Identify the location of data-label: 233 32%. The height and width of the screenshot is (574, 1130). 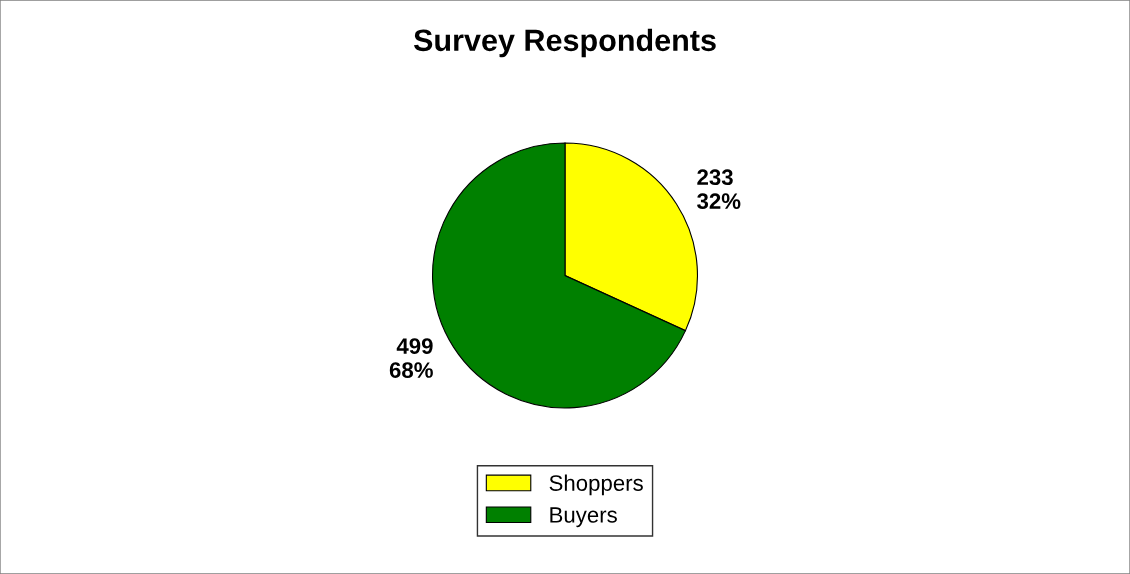
(719, 189).